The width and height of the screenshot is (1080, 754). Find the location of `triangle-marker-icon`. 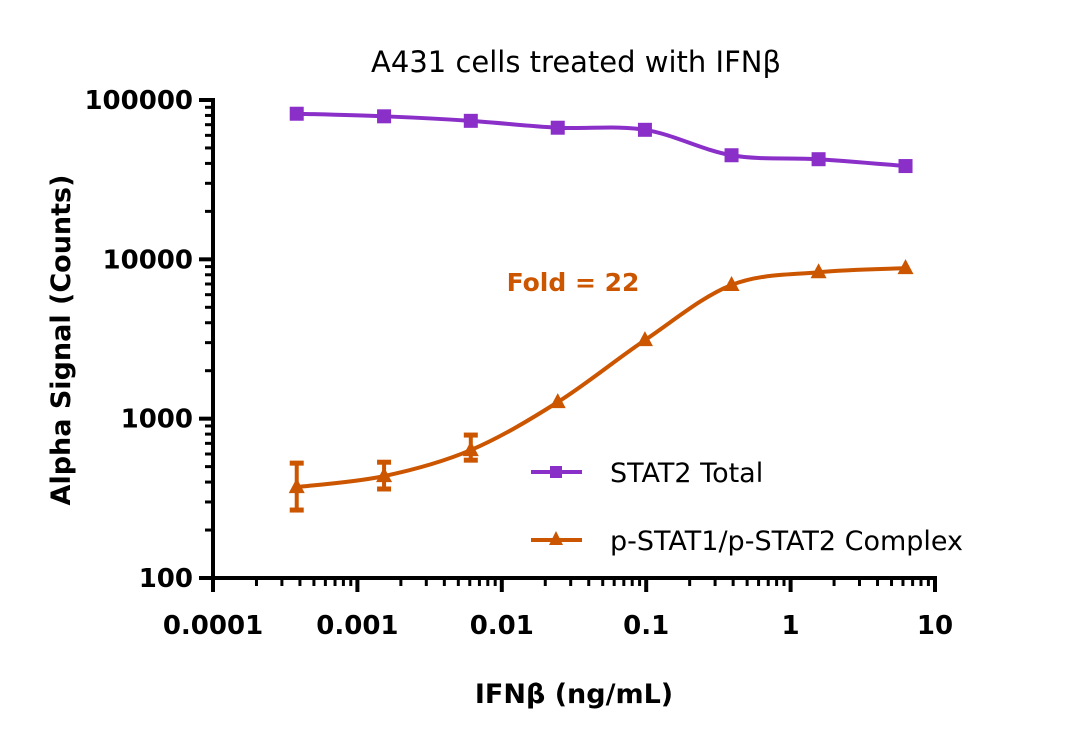

triangle-marker-icon is located at coordinates (556, 538).